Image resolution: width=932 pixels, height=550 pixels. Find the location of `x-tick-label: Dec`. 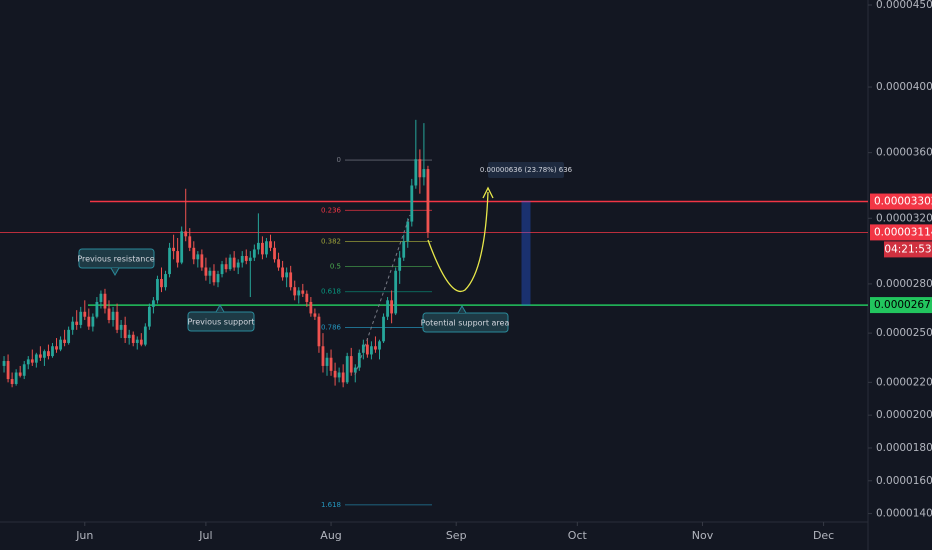

x-tick-label: Dec is located at coordinates (823, 535).